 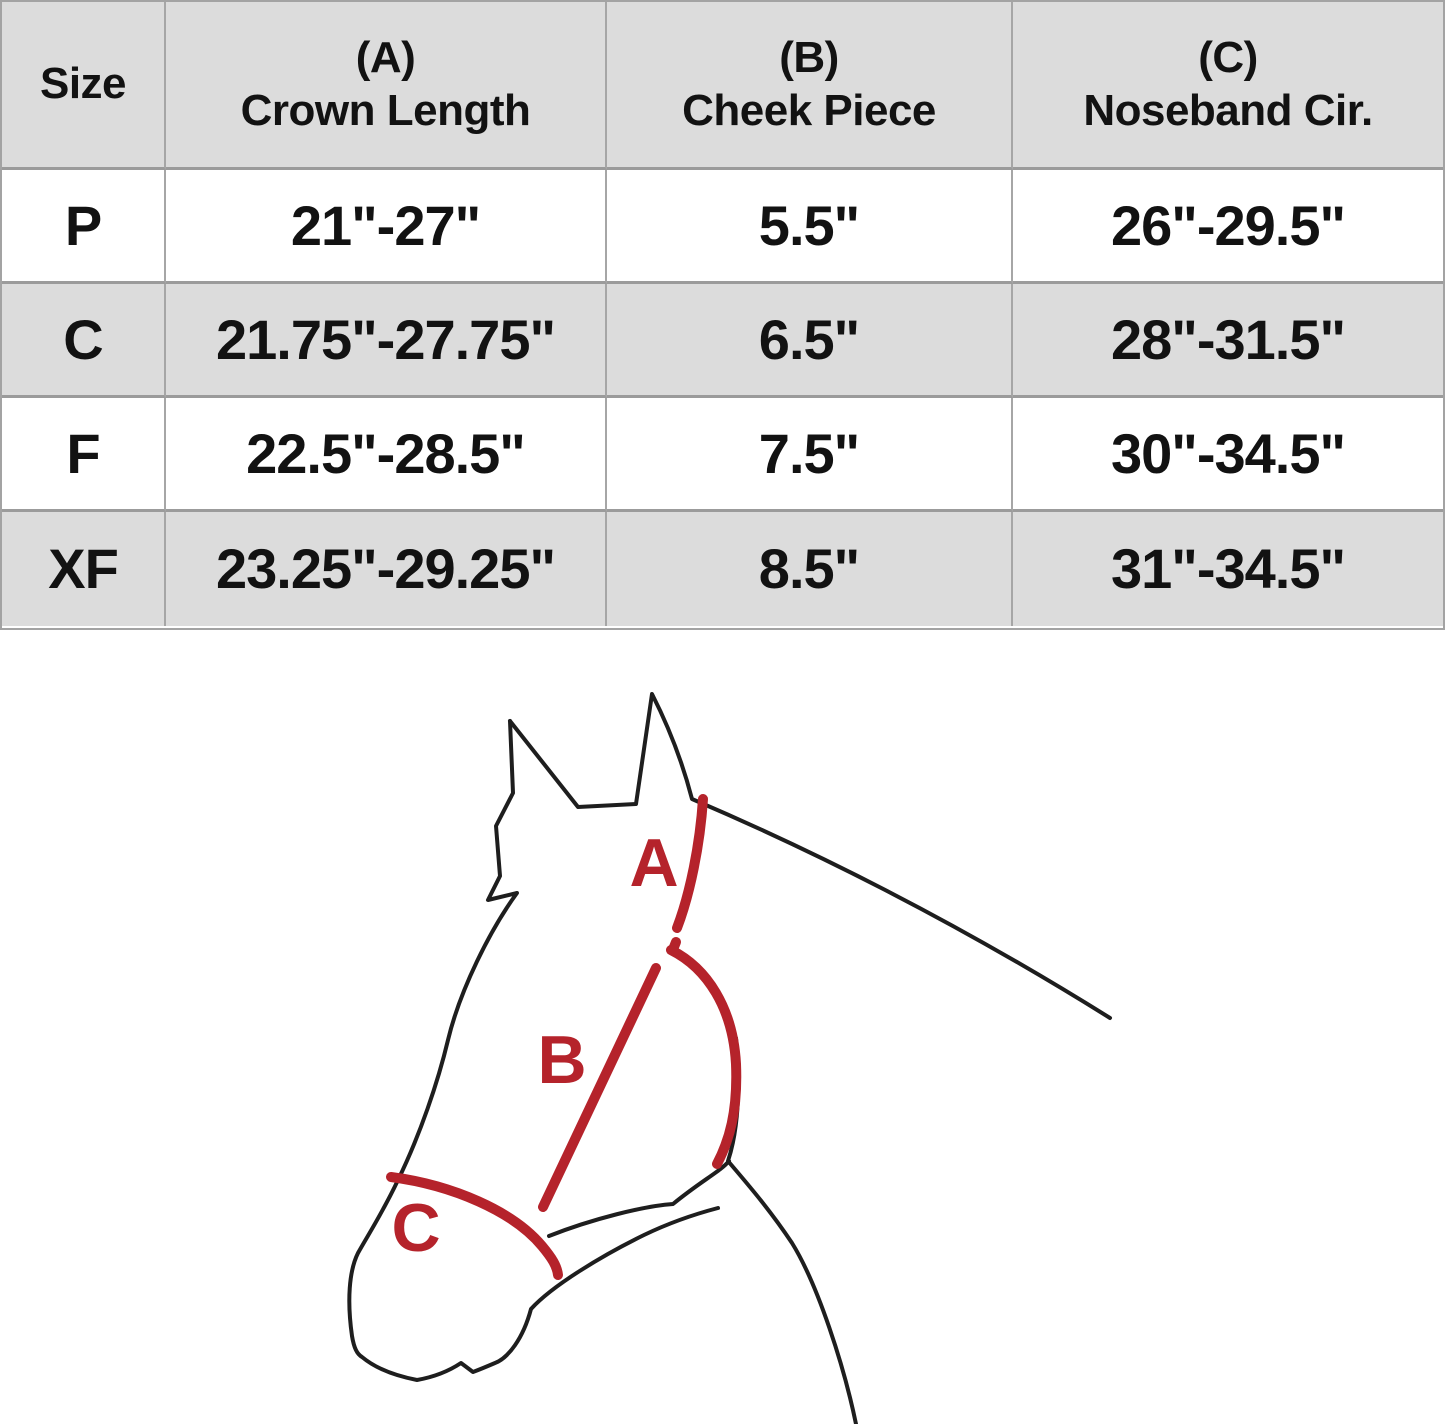 I want to click on jowl-strap, so click(x=704, y=1057).